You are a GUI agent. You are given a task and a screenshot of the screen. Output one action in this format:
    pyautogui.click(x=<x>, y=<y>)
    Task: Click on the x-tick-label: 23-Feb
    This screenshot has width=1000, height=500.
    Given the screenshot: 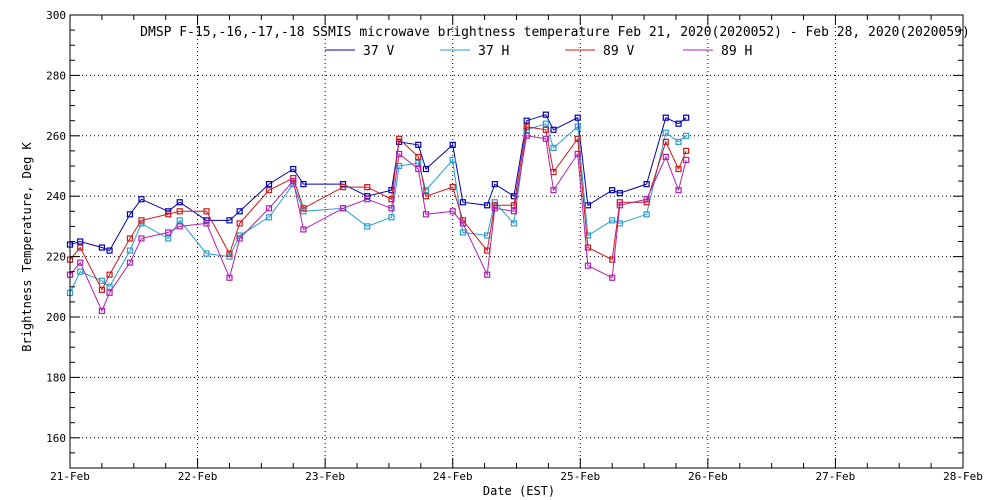 What is the action you would take?
    pyautogui.click(x=325, y=476)
    